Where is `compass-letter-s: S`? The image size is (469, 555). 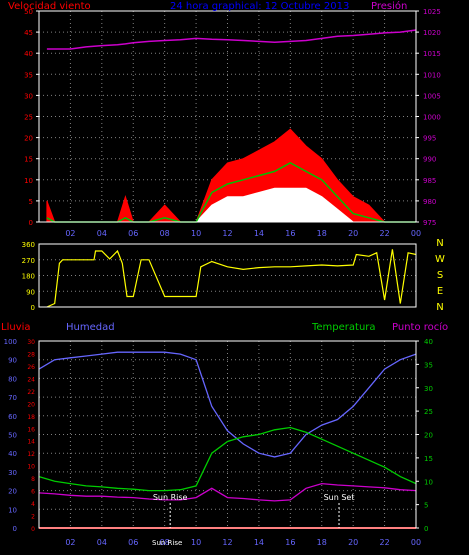
compass-letter-s: S is located at coordinates (440, 275).